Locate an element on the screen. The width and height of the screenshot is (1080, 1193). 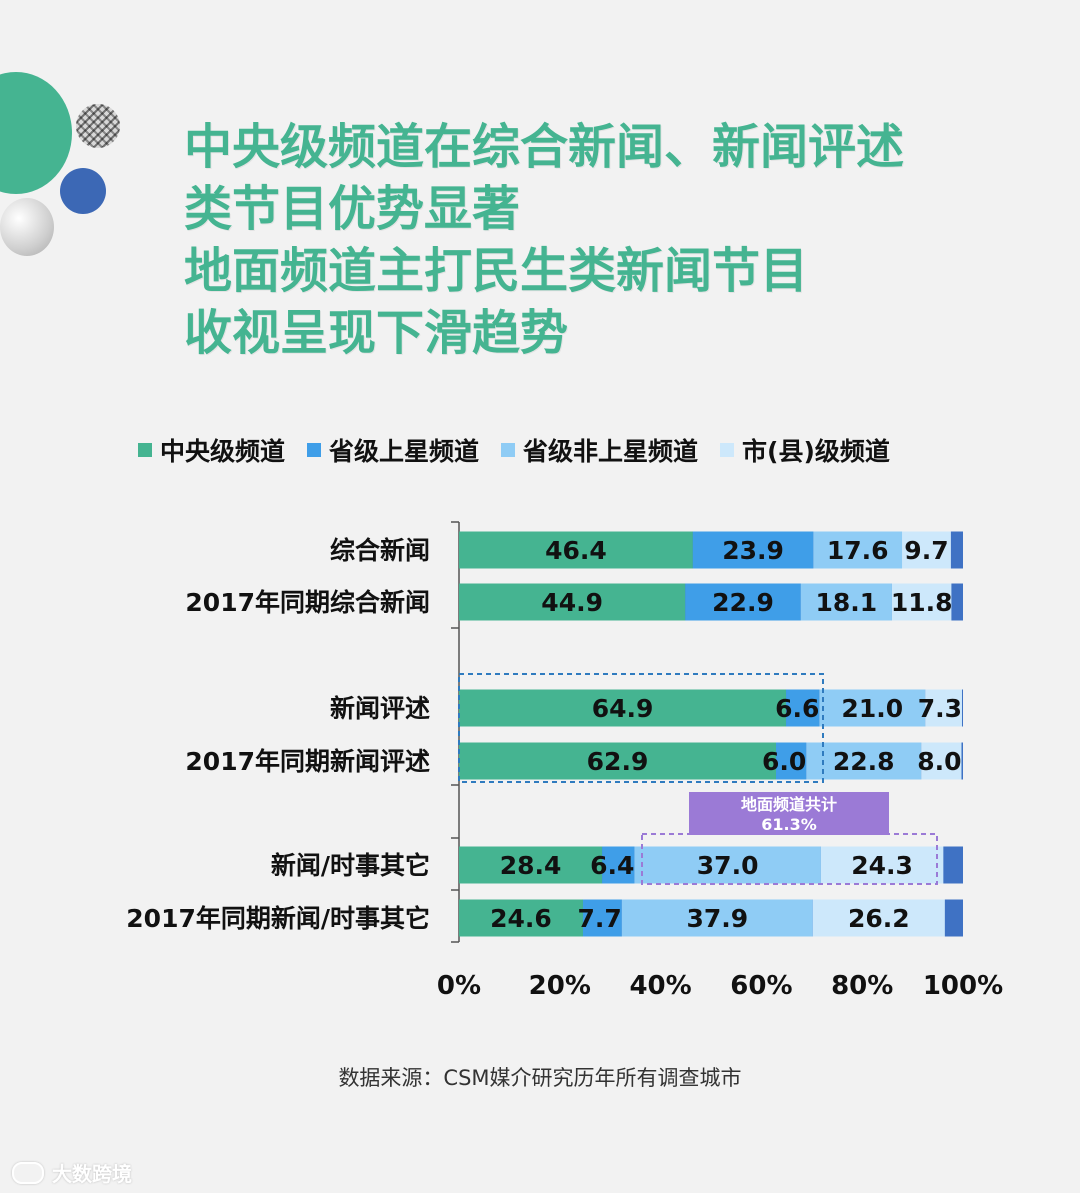
bar-value-label: 7.7 is located at coordinates (599, 918).